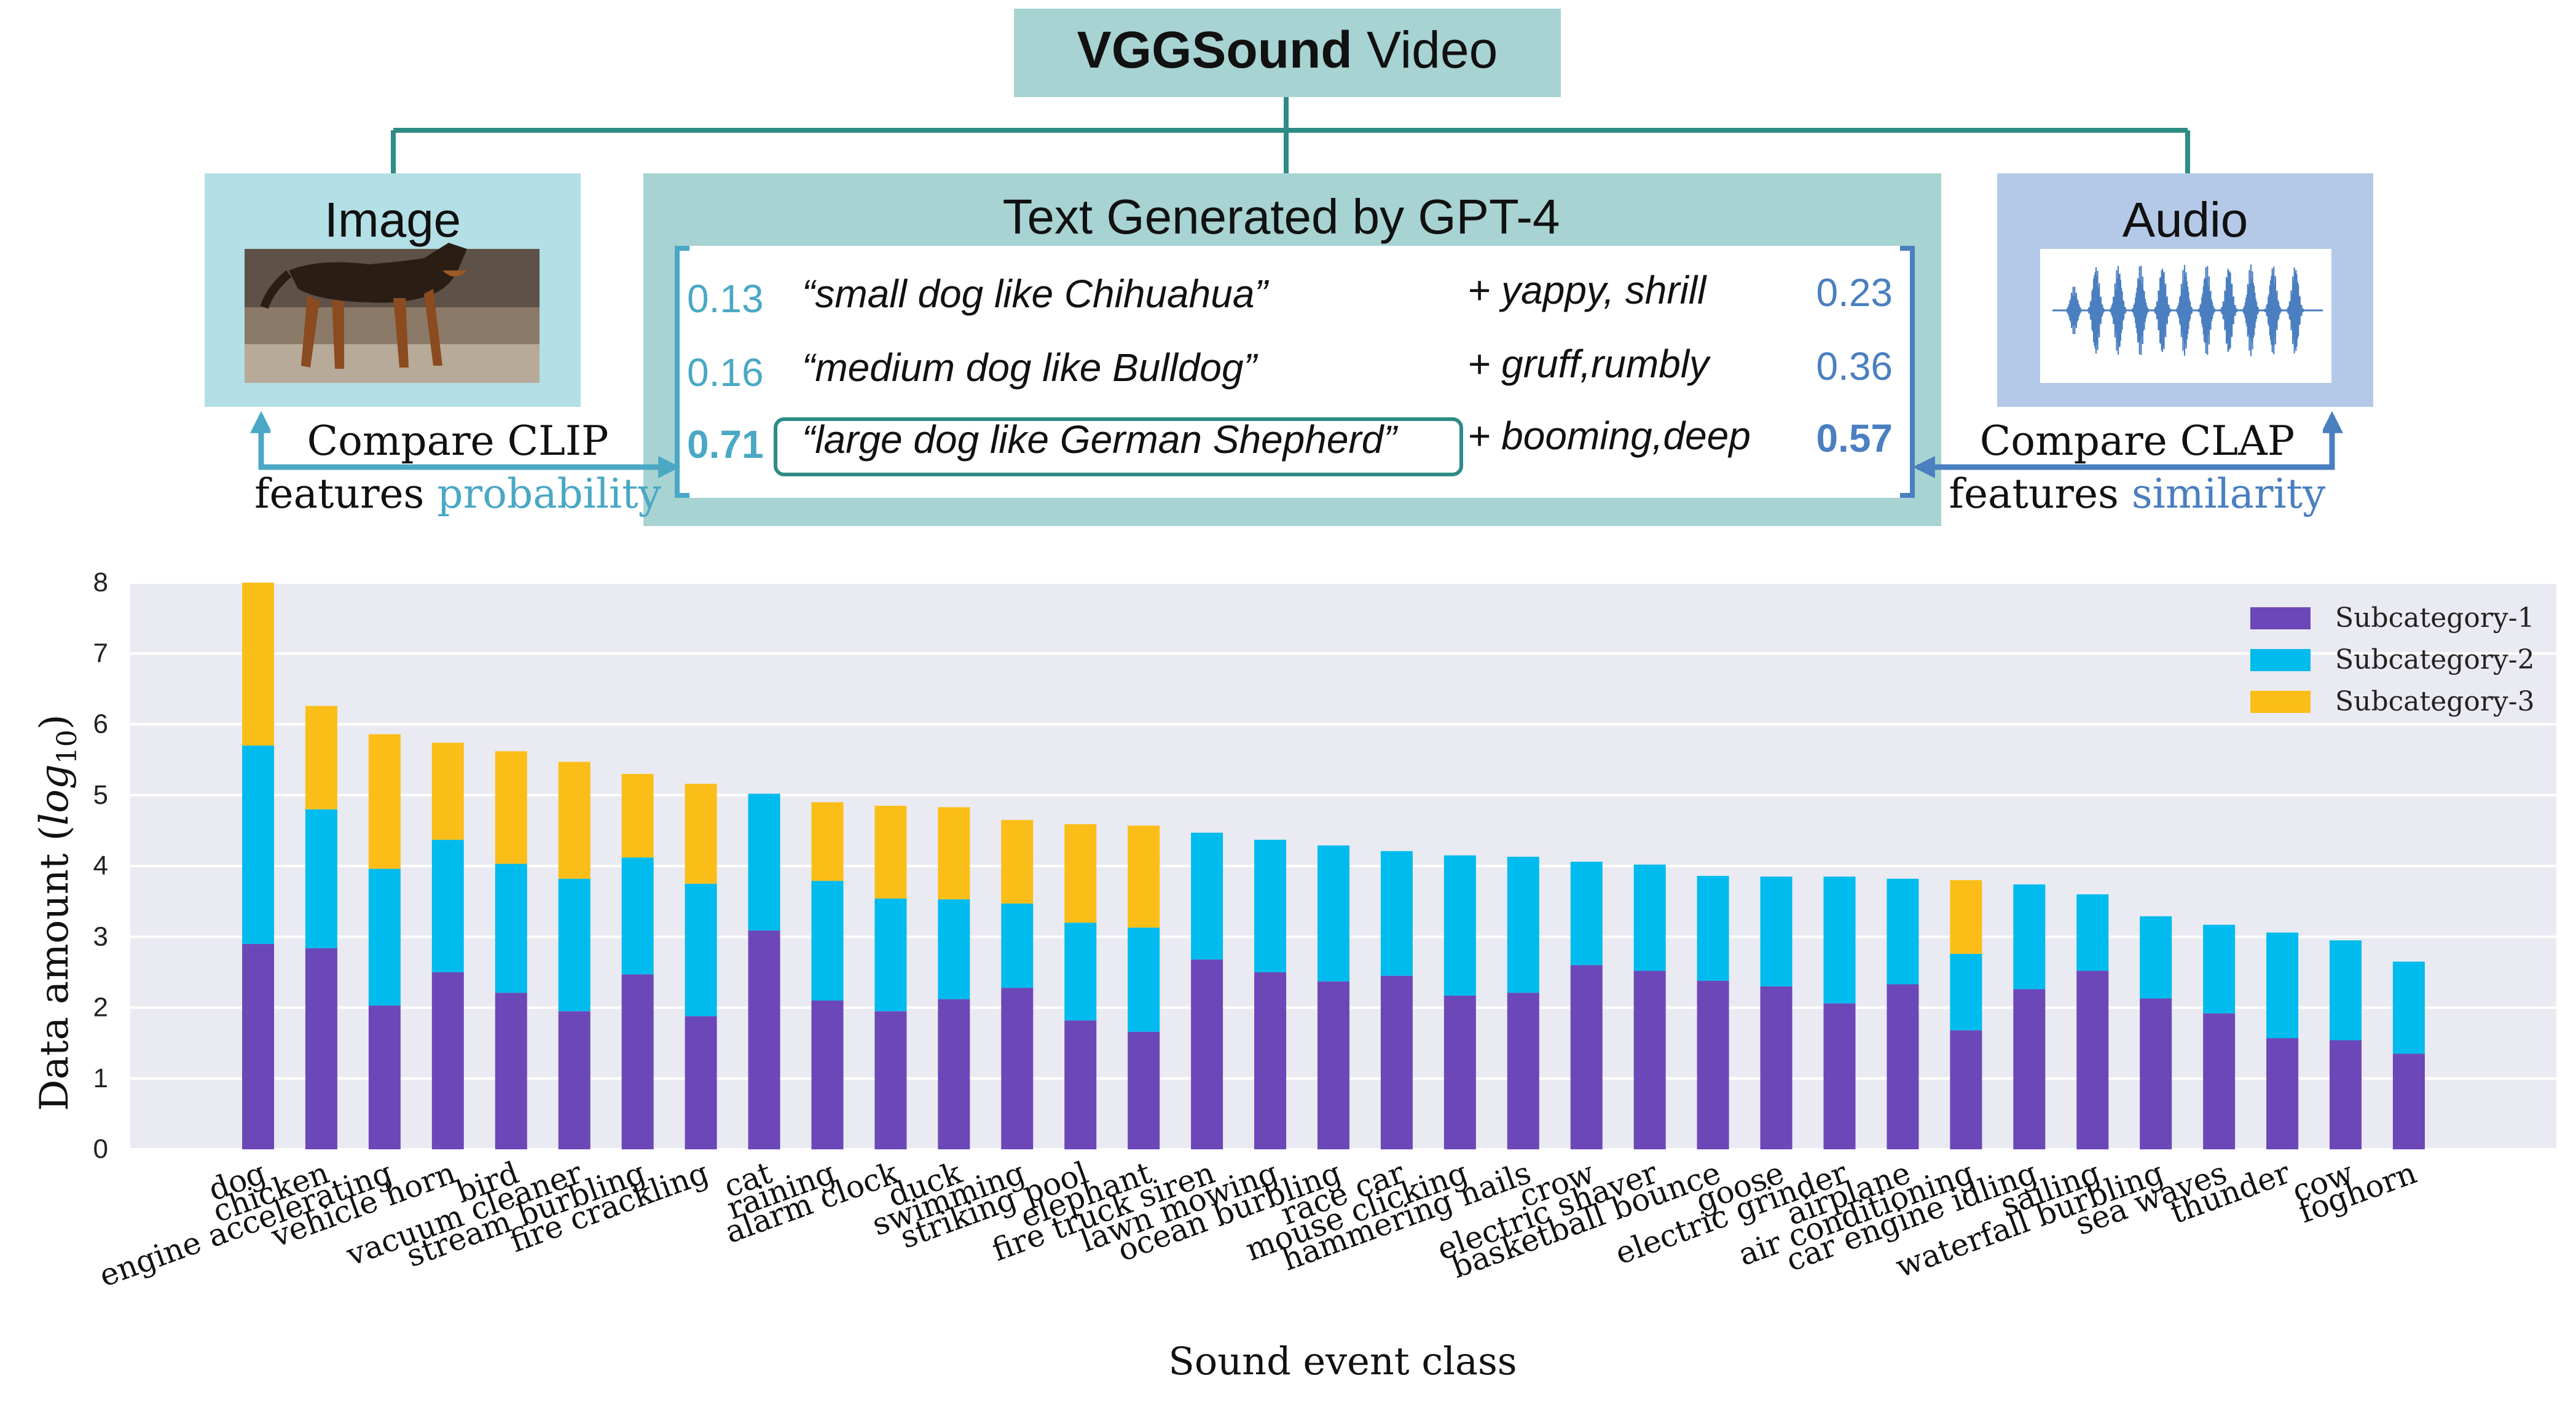  I want to click on connector-lines, so click(1290, 135).